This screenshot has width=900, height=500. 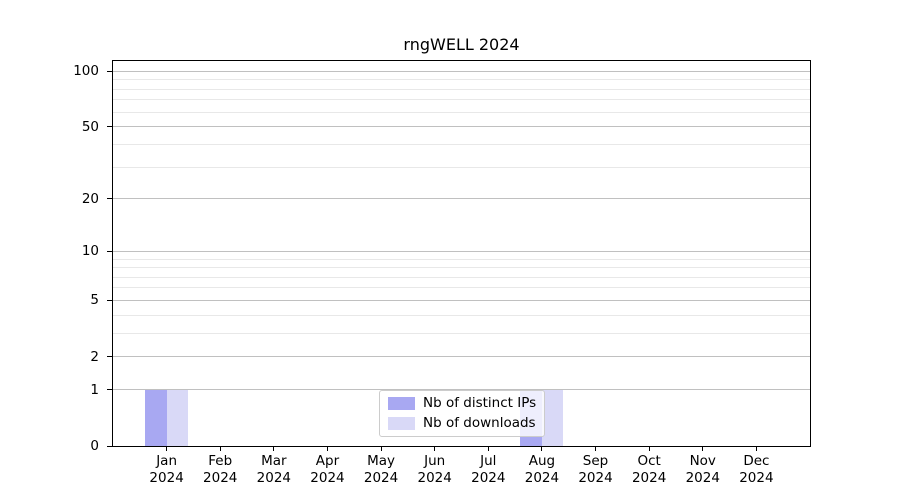 I want to click on x-axis-tick-label: Oct 2024, so click(x=649, y=469).